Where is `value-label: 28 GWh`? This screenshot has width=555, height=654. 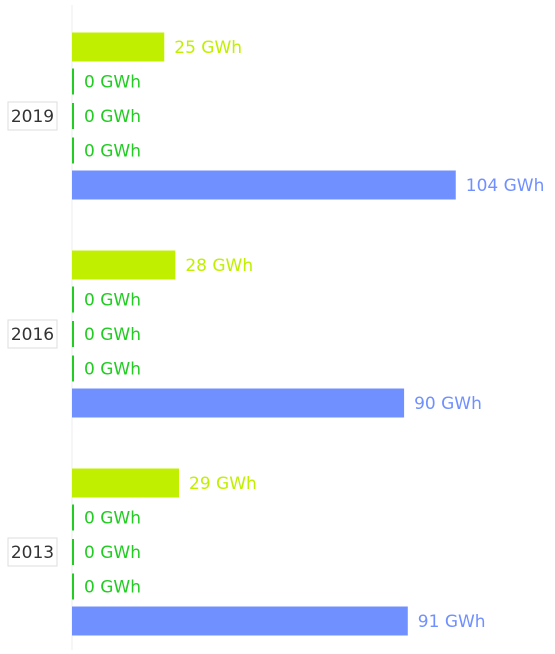 value-label: 28 GWh is located at coordinates (219, 266).